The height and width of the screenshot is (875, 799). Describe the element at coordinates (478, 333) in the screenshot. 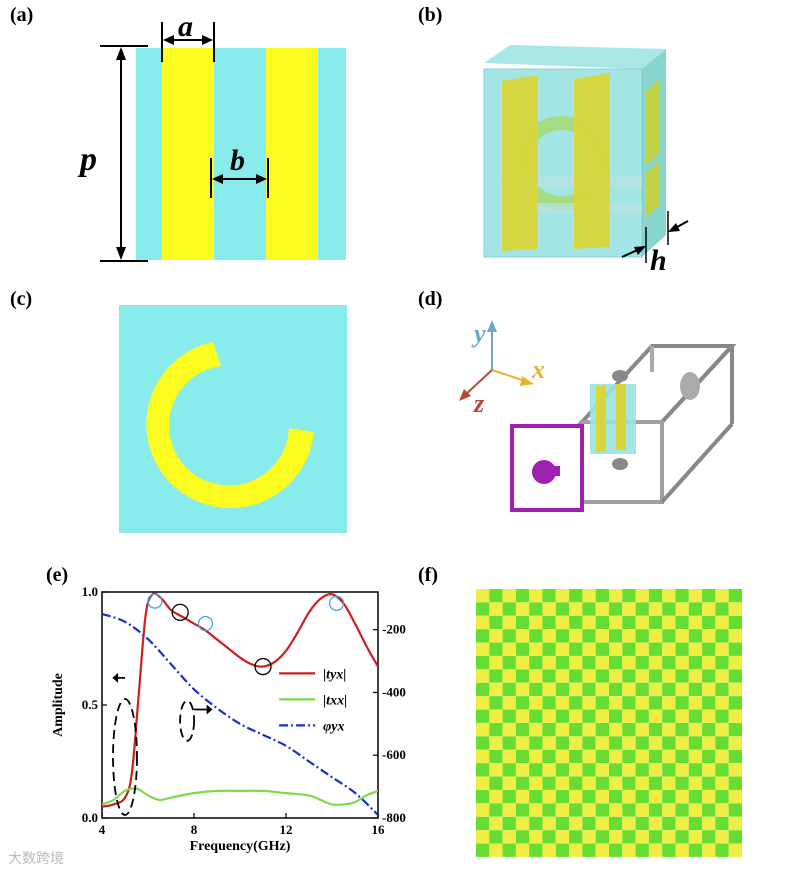

I see `axis-label-y: y` at that location.